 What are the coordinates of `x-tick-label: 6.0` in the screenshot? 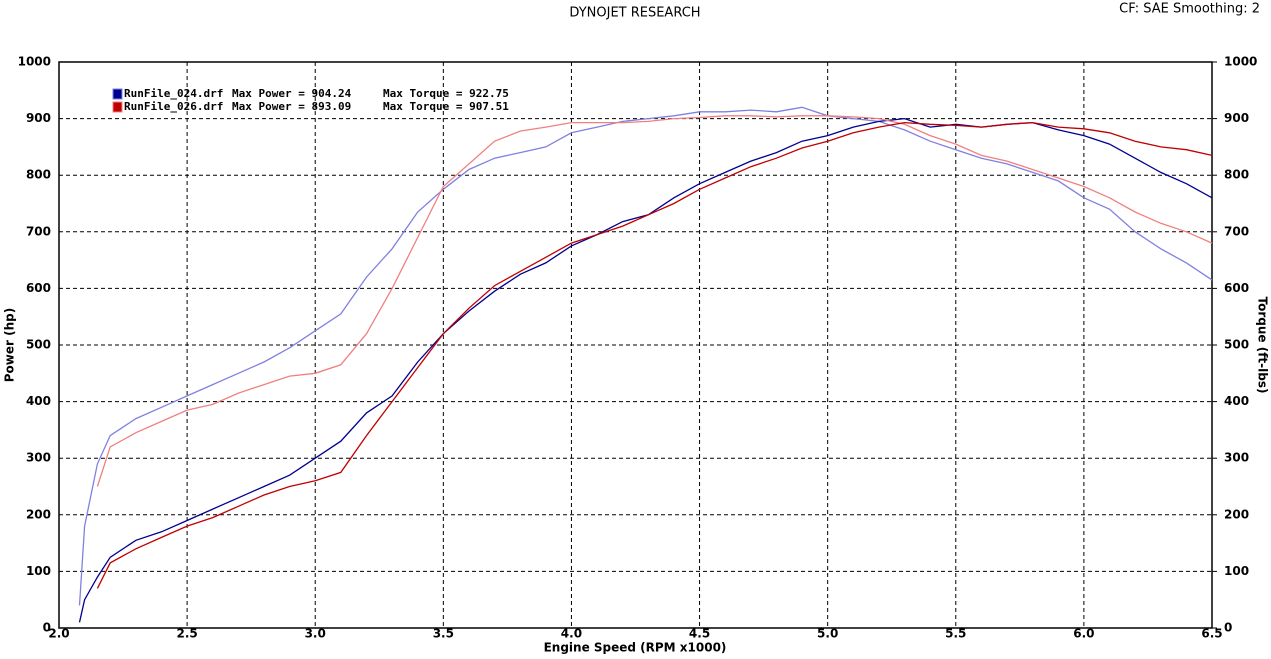 It's located at (1083, 634).